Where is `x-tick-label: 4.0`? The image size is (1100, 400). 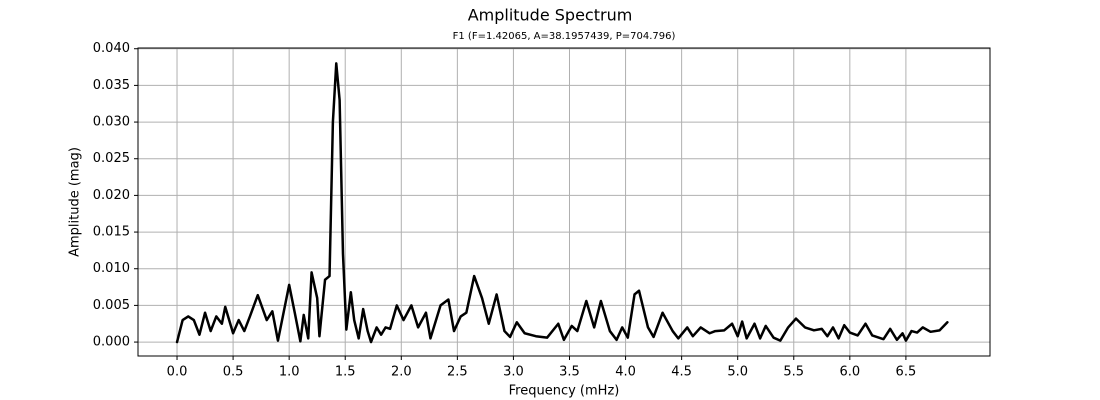 x-tick-label: 4.0 is located at coordinates (625, 372).